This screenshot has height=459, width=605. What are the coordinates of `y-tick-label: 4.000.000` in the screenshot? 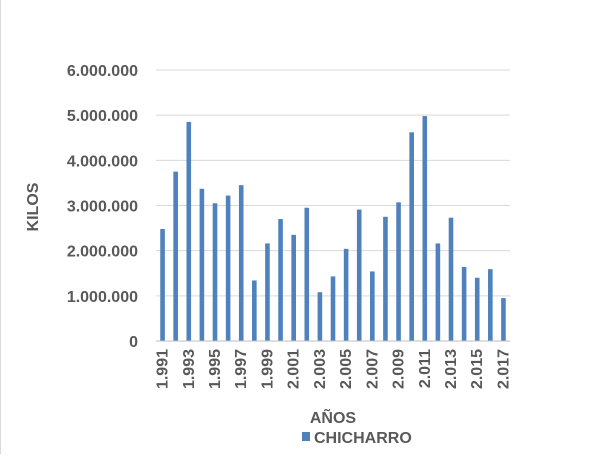 It's located at (102, 161).